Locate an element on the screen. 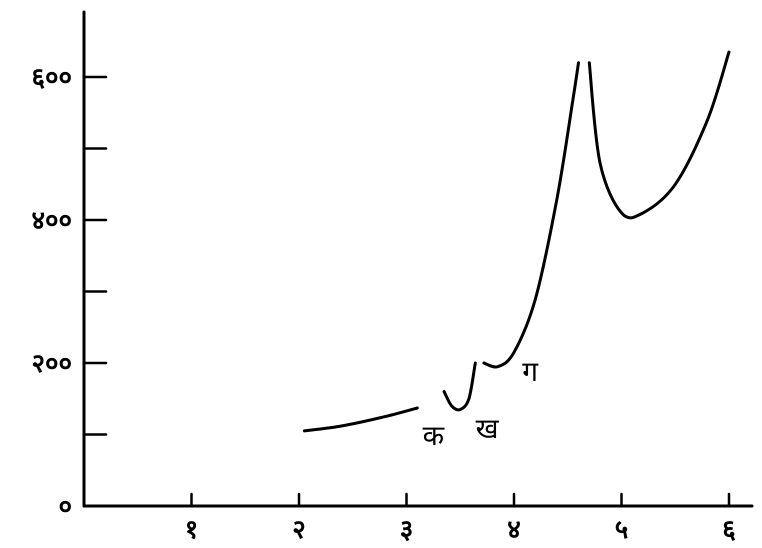 The image size is (762, 548). series-label-2: ख is located at coordinates (488, 428).